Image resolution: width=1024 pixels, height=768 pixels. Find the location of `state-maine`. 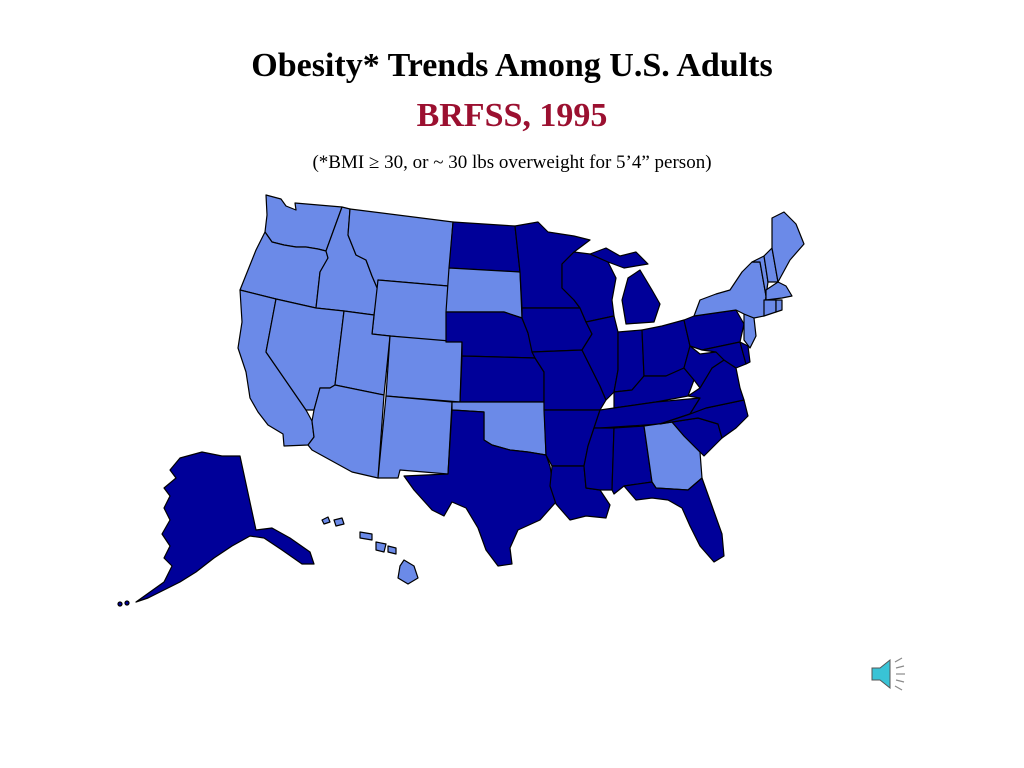

state-maine is located at coordinates (788, 247).